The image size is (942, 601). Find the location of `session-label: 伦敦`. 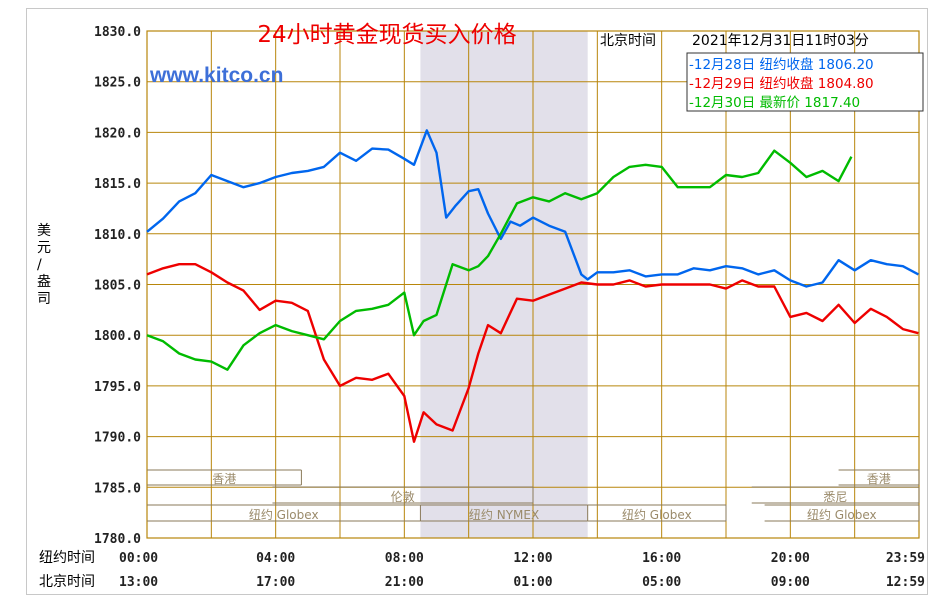

session-label: 伦敦 is located at coordinates (403, 496).